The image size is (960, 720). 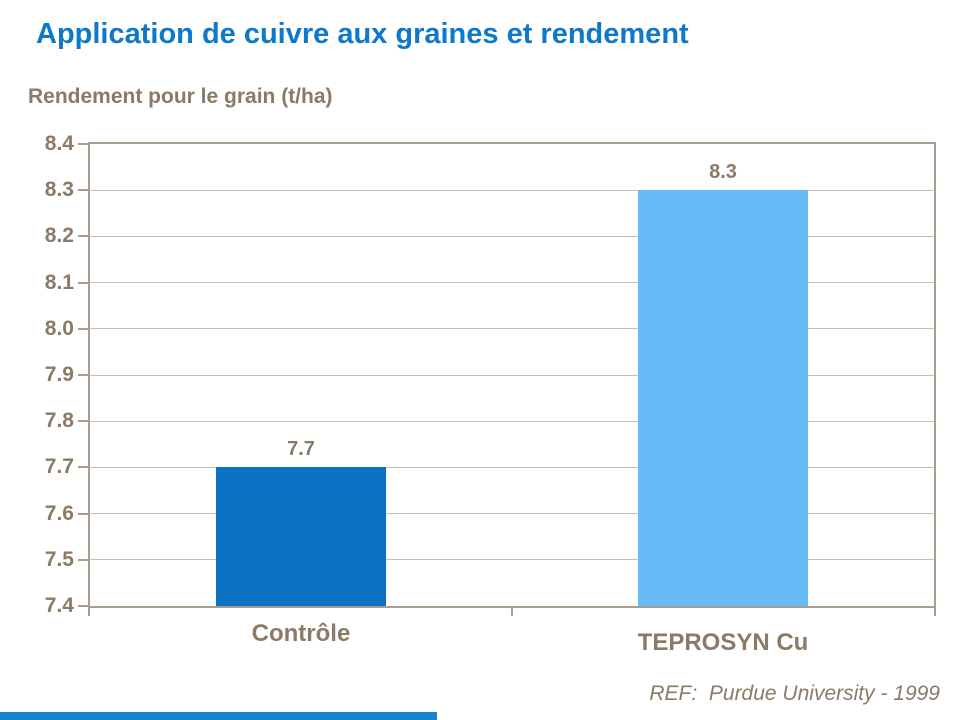 I want to click on y-tick-label: 7.6, so click(x=59, y=513).